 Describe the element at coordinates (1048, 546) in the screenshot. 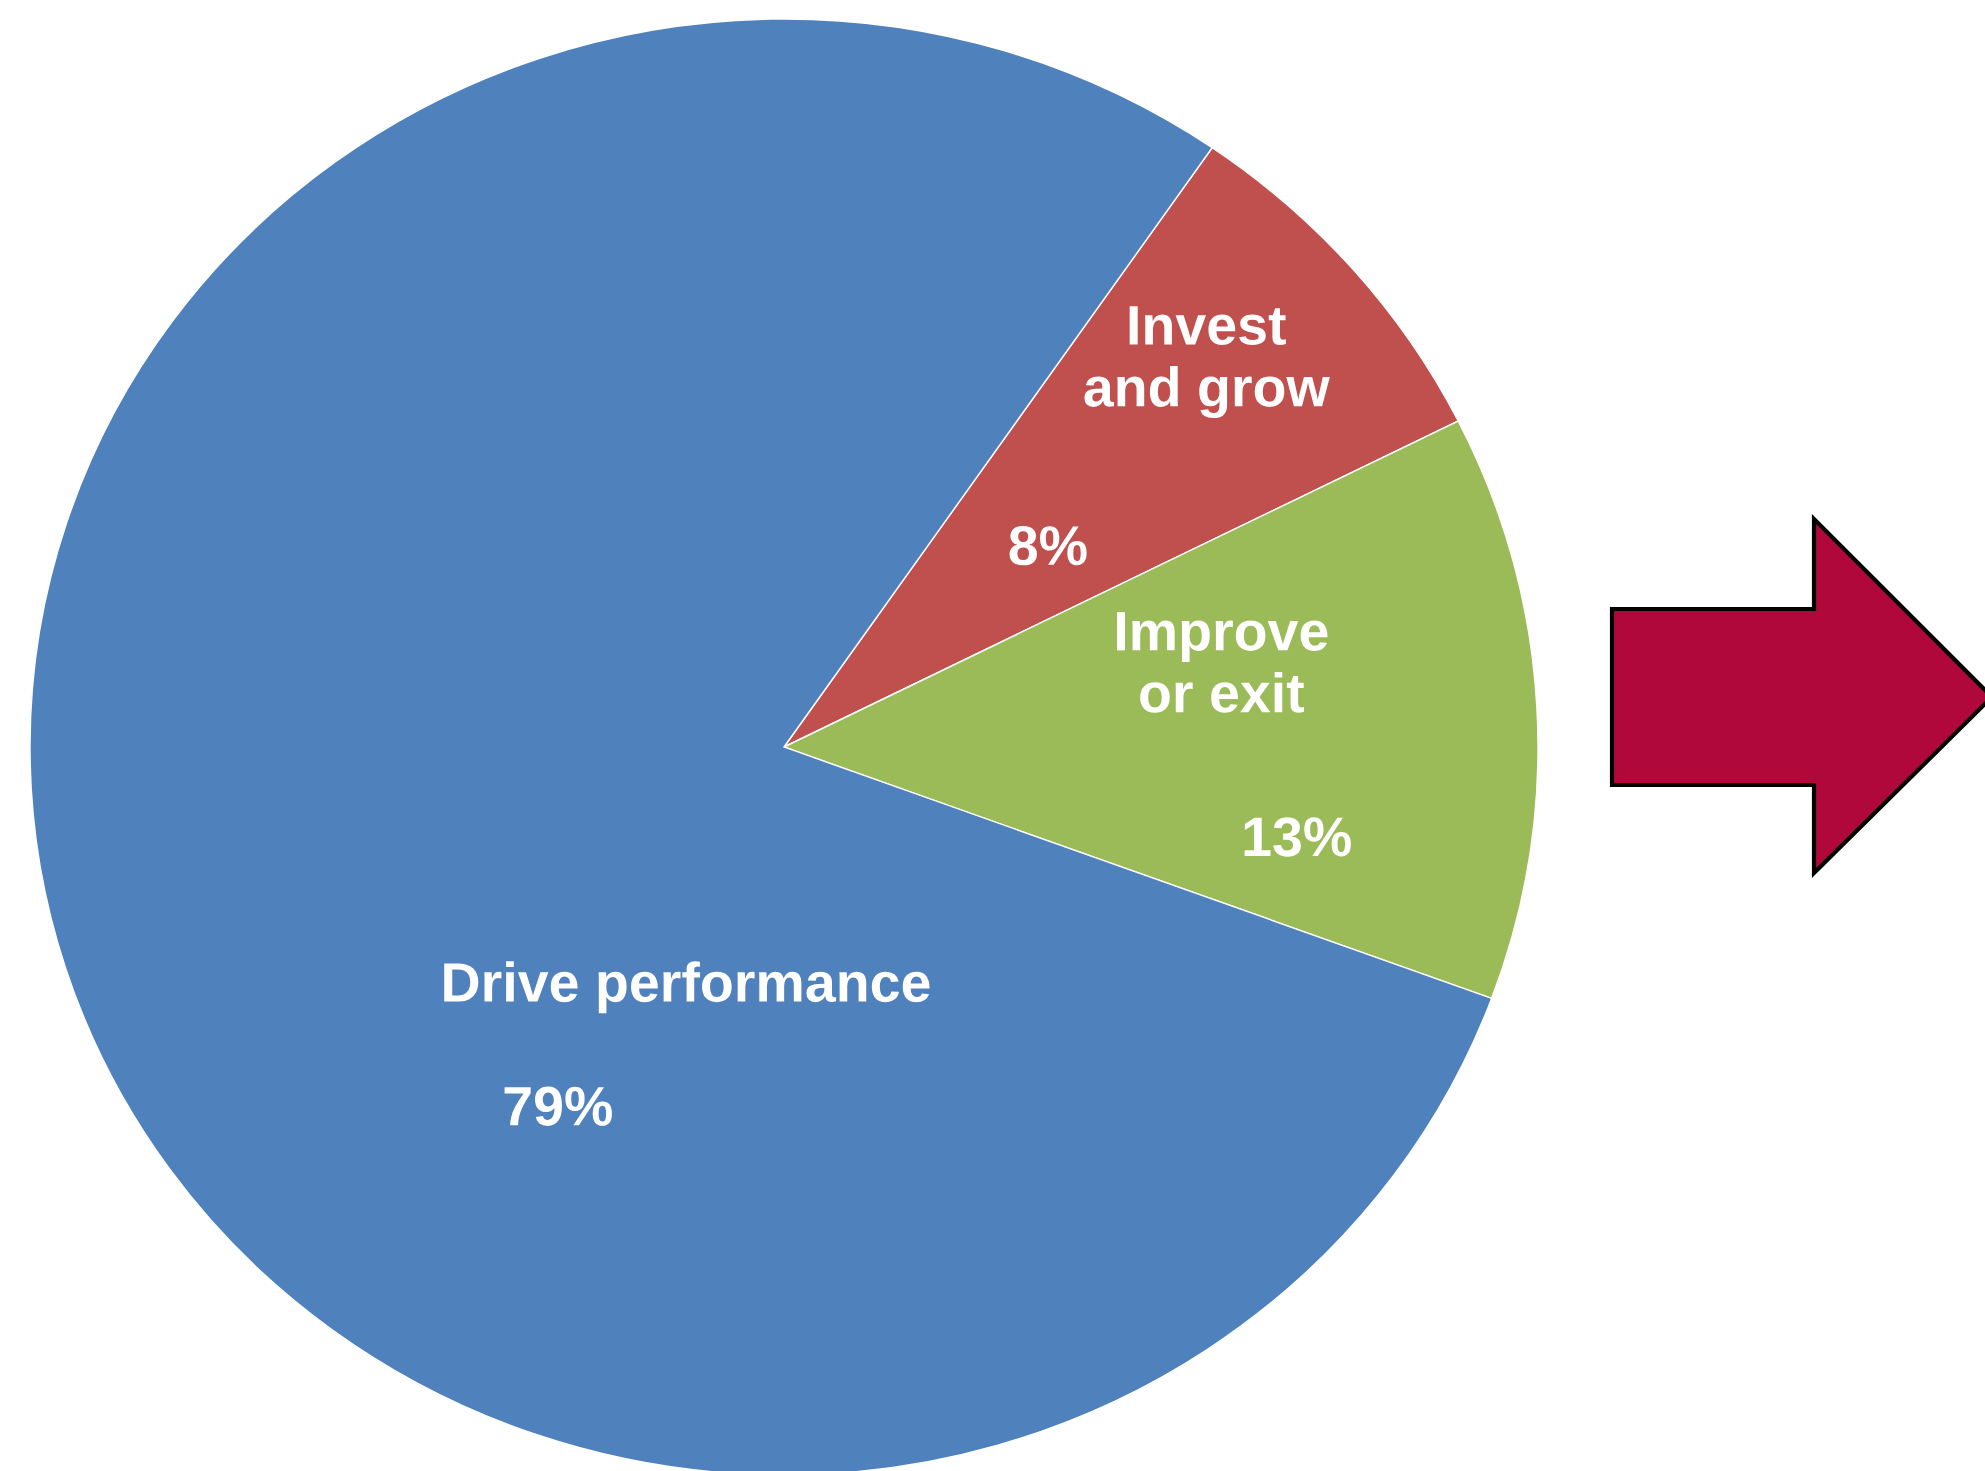

I see `data-label: 8%` at that location.